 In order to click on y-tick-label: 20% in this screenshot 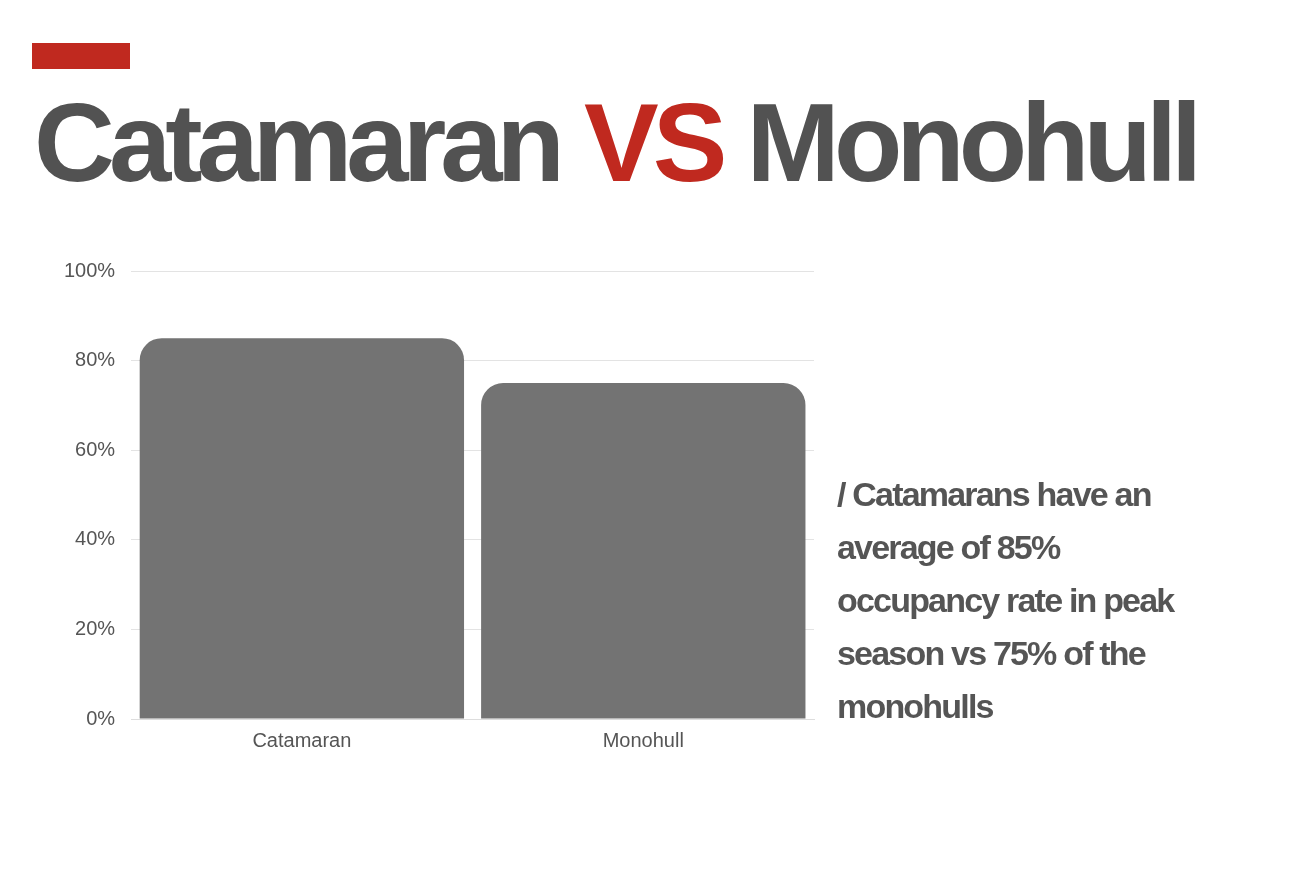, I will do `click(95, 627)`.